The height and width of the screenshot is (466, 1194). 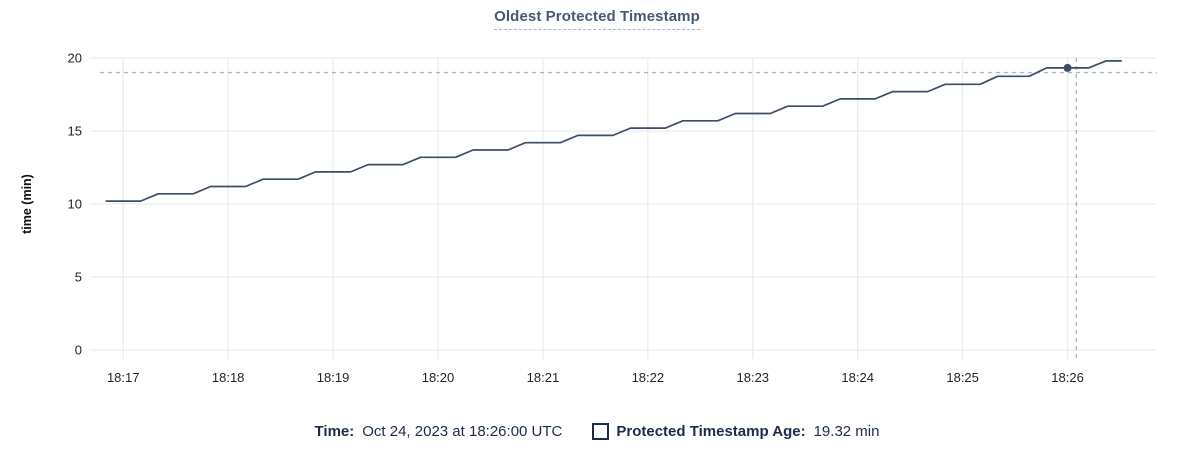 What do you see at coordinates (438, 377) in the screenshot?
I see `x-tick-label: 18:20` at bounding box center [438, 377].